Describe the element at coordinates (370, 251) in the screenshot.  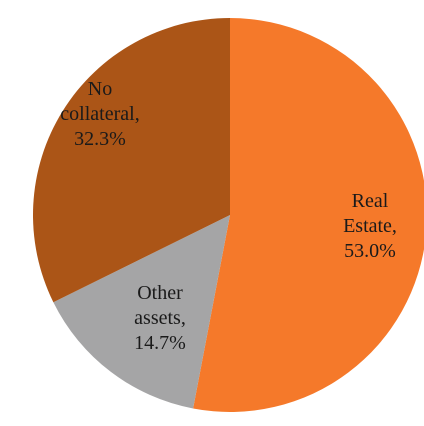
I see `pie-label-line: 53.0%` at that location.